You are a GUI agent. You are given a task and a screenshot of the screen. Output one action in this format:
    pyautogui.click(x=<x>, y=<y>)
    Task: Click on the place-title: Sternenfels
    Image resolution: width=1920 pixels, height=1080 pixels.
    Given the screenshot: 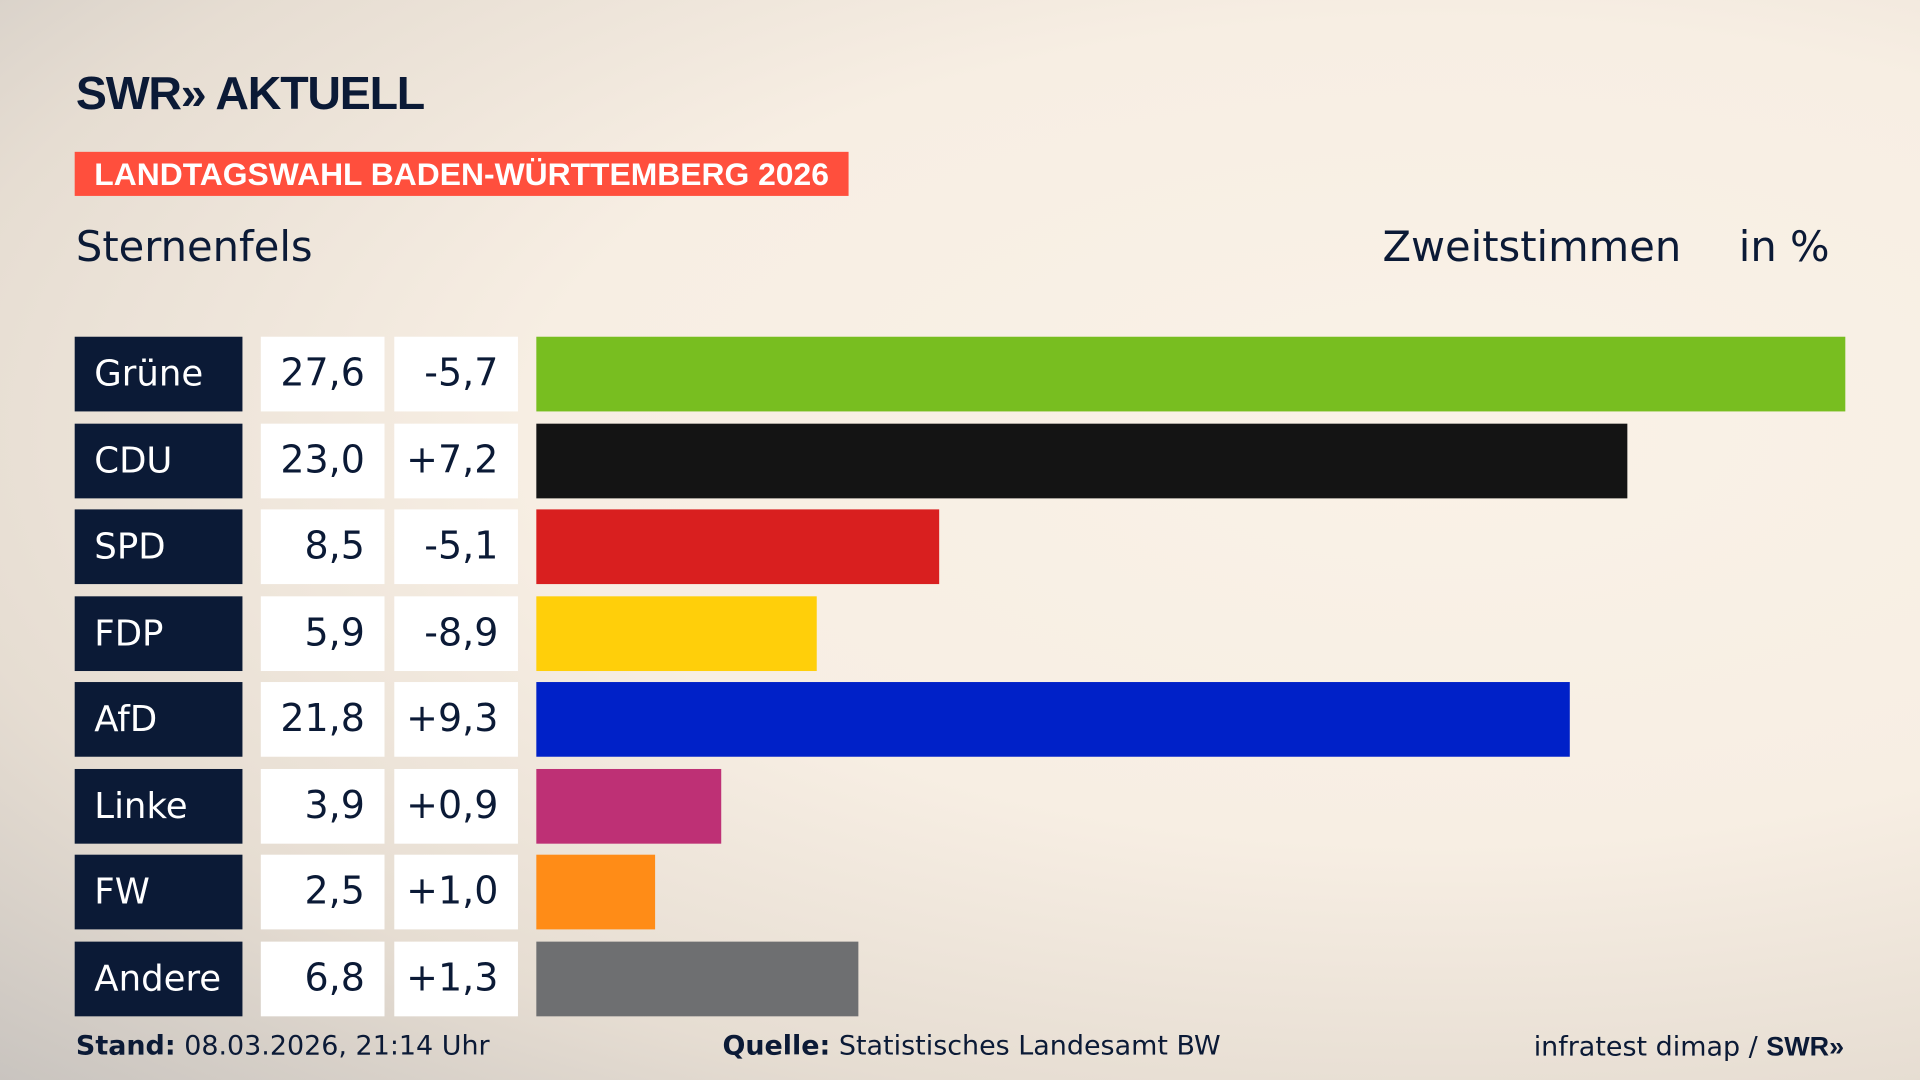 What is the action you would take?
    pyautogui.click(x=194, y=247)
    